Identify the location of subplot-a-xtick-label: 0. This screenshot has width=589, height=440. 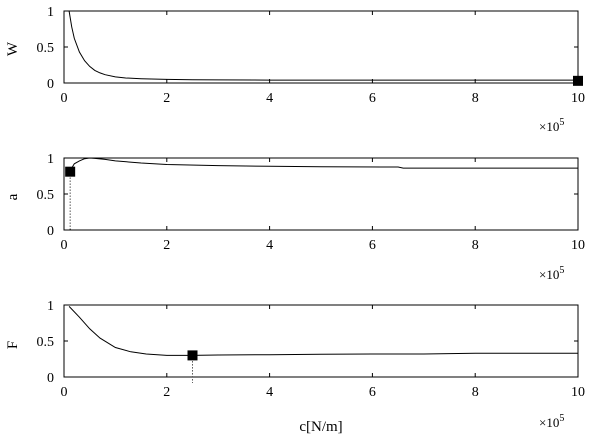
(64, 245).